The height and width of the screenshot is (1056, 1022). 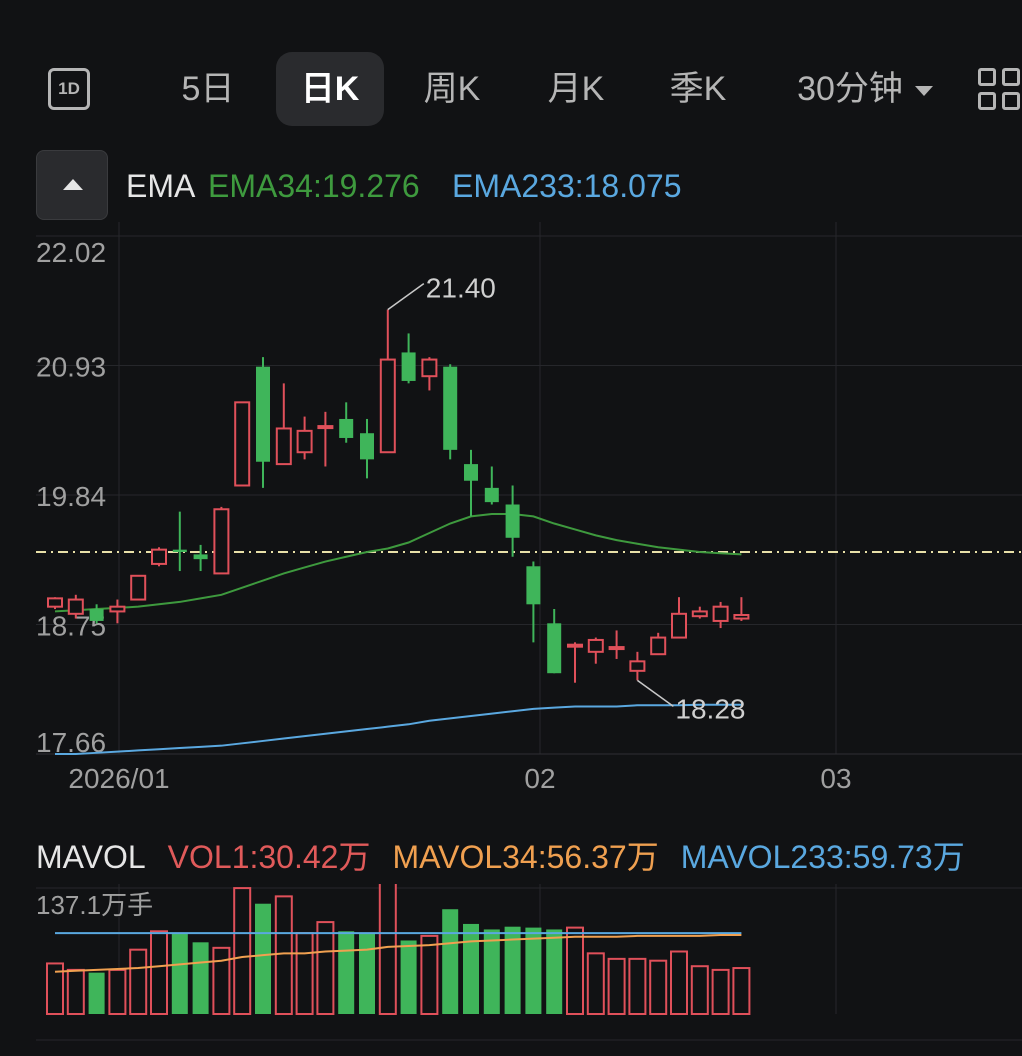 I want to click on ema34-value: EMA34:19.276, so click(x=314, y=186).